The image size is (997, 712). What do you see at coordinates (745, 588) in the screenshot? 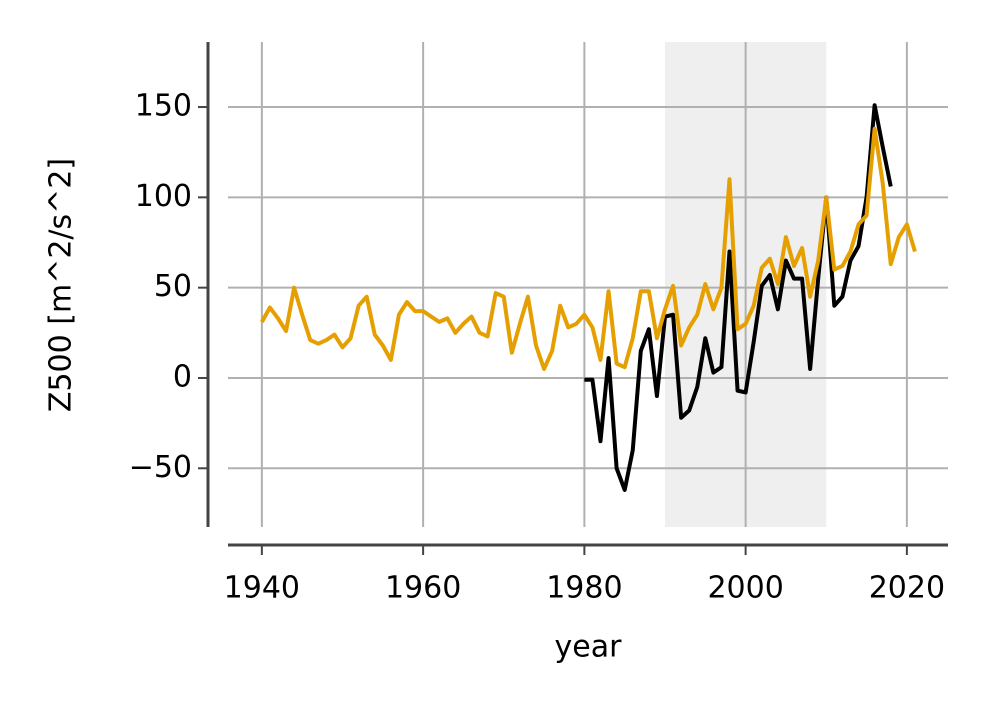
I see `x-tick-label: 2000` at bounding box center [745, 588].